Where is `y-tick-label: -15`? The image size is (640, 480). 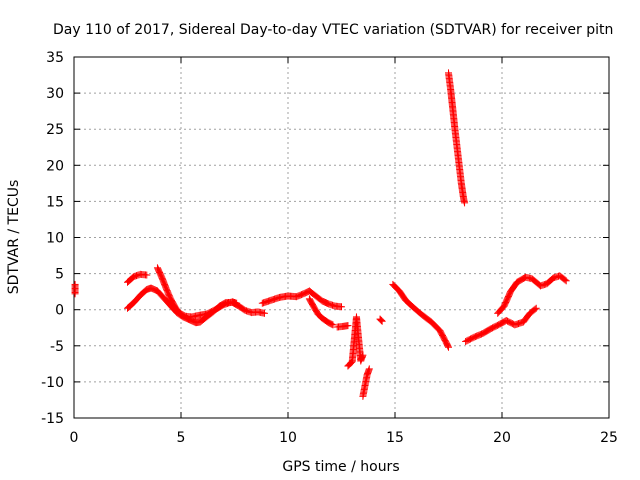
y-tick-label: -15 is located at coordinates (52, 419).